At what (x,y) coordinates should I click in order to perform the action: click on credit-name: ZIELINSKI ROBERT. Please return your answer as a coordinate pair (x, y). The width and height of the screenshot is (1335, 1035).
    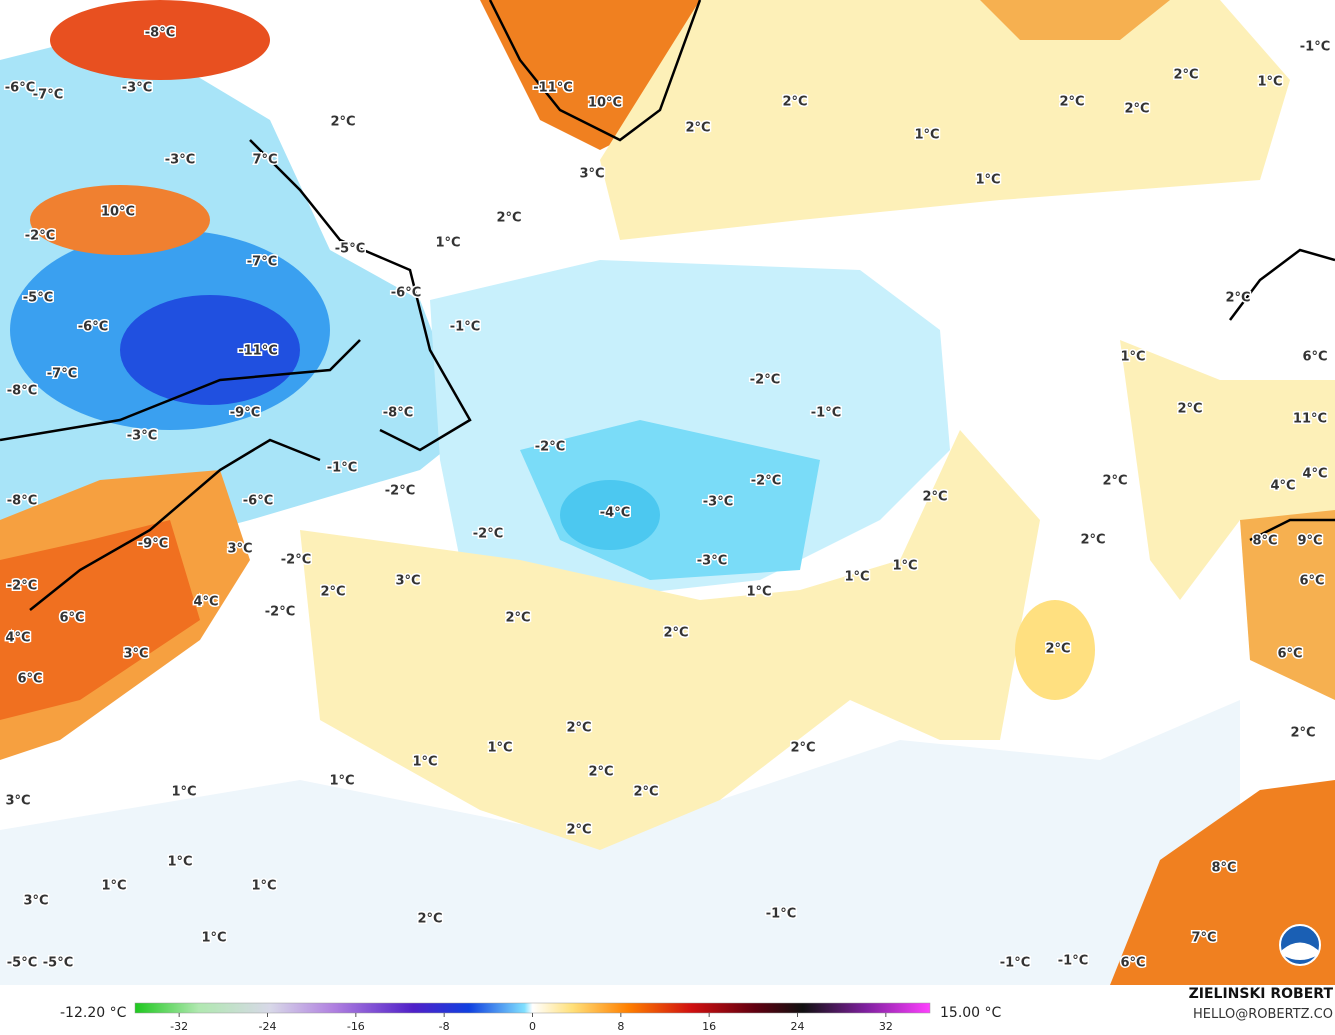
    Looking at the image, I should click on (1261, 994).